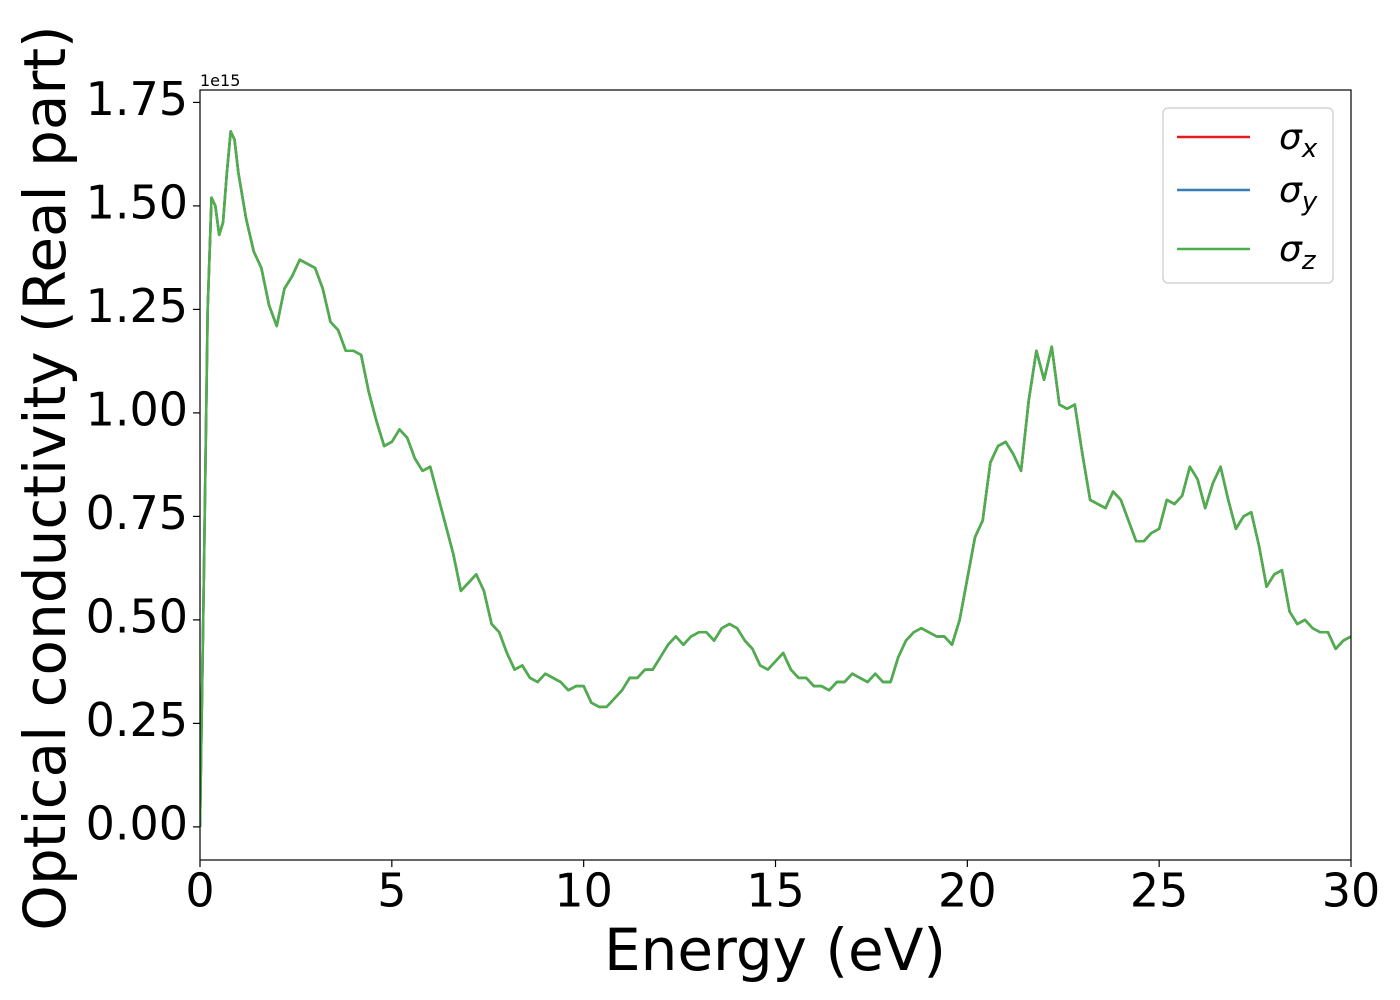  Describe the element at coordinates (137, 720) in the screenshot. I see `y-tick-label: 0.25` at that location.